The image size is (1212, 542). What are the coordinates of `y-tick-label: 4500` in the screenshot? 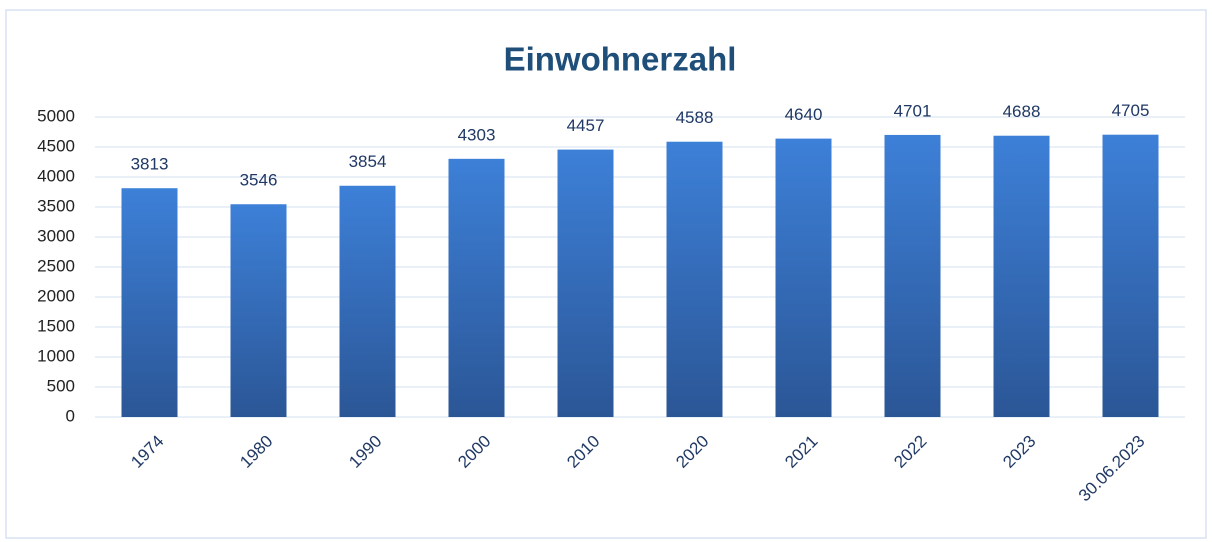 It's located at (56, 145).